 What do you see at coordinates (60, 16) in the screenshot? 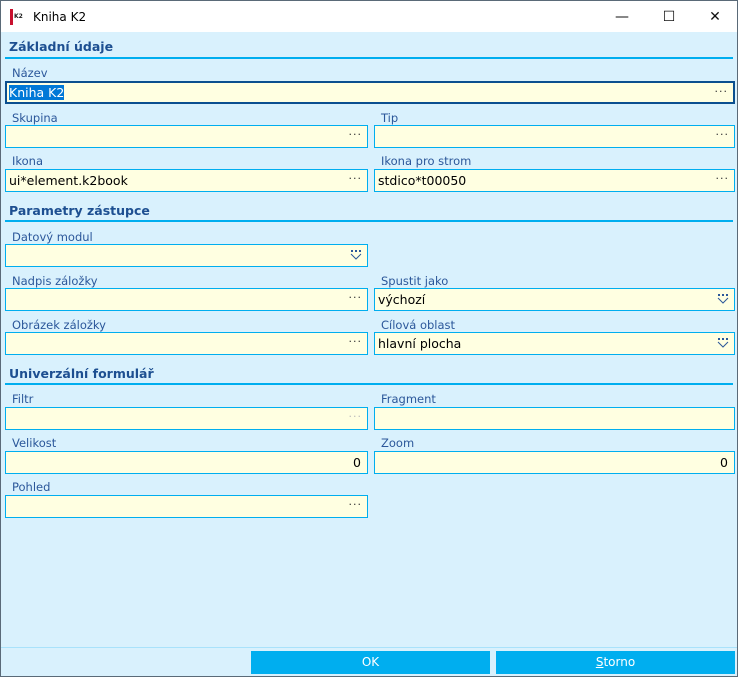
I see `window-title: Kniha K2` at bounding box center [60, 16].